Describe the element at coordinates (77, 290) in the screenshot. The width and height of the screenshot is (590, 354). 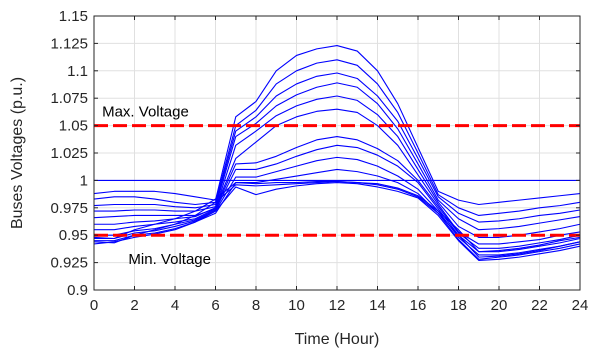
I see `y-tick-label: 0.9` at that location.